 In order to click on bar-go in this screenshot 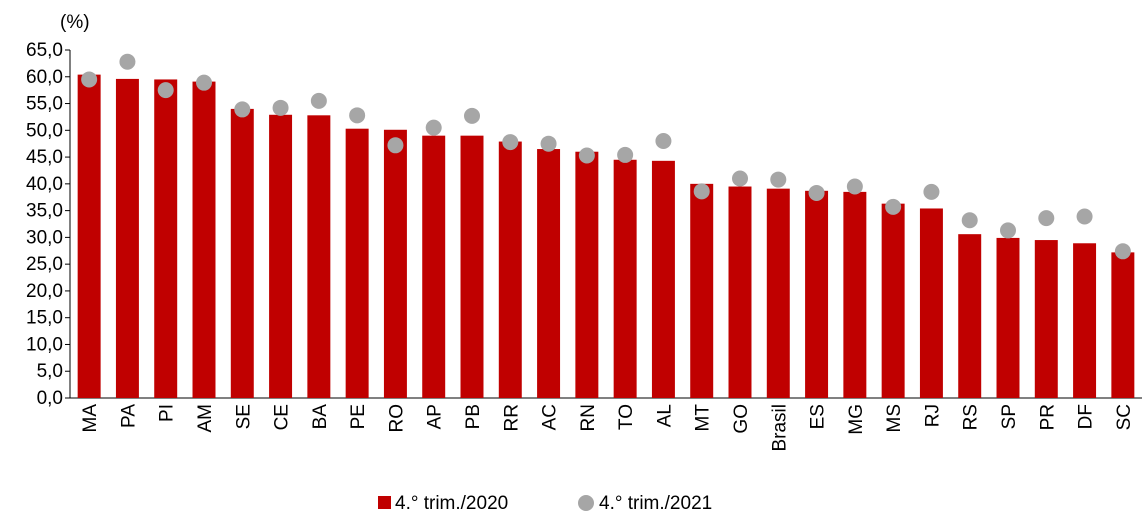, I will do `click(740, 292)`.